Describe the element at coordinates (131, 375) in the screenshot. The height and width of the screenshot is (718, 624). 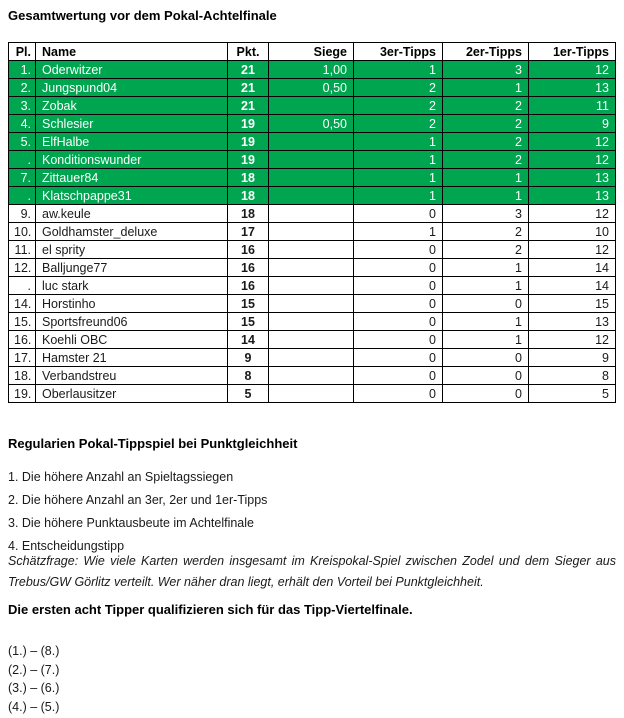
I see `table-cell: Verbandstreu` at that location.